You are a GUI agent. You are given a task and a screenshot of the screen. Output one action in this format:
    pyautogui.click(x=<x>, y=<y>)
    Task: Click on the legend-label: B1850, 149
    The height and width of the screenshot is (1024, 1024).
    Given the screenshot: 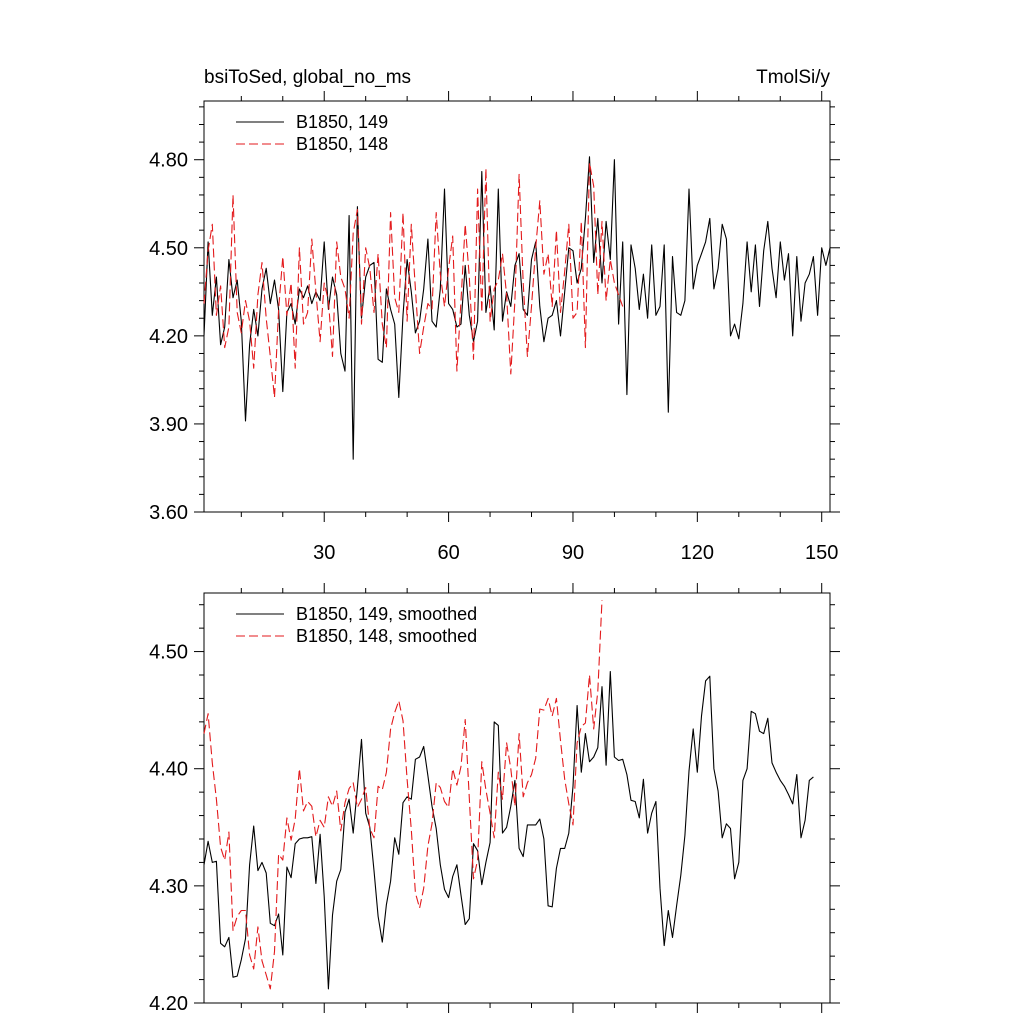 What is the action you would take?
    pyautogui.click(x=342, y=122)
    